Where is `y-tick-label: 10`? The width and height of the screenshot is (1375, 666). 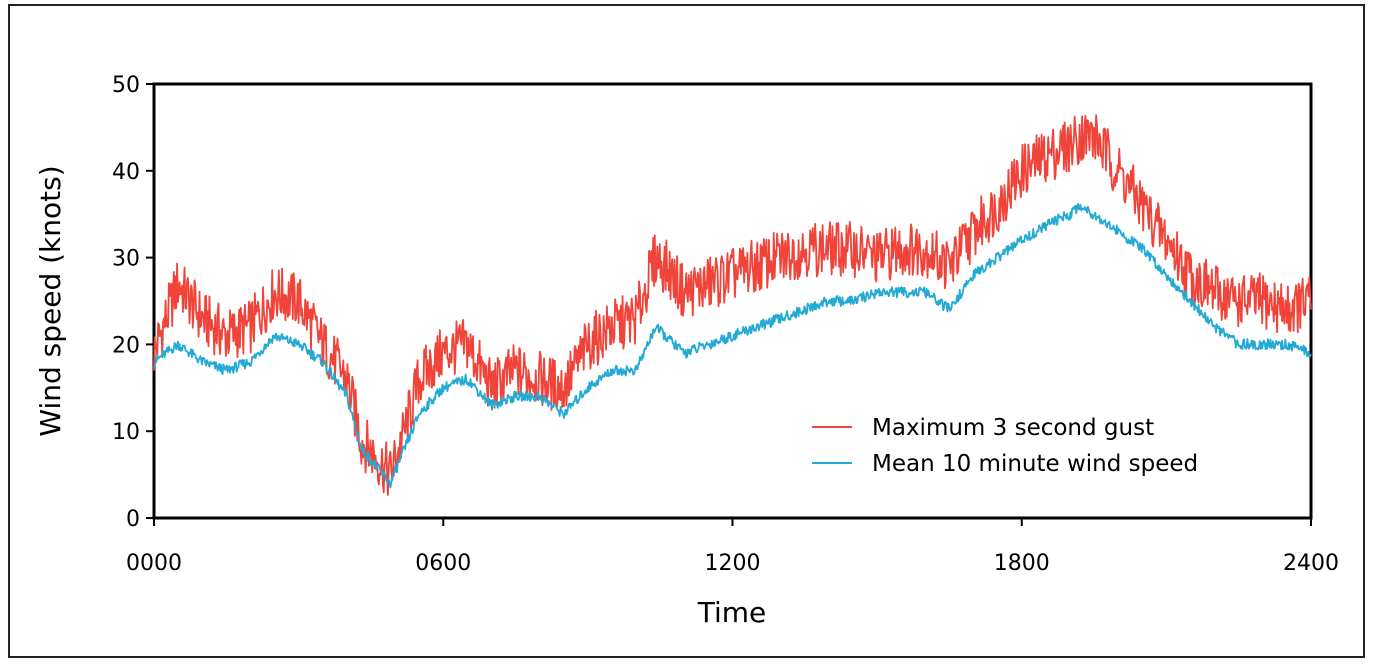
y-tick-label: 10 is located at coordinates (126, 432).